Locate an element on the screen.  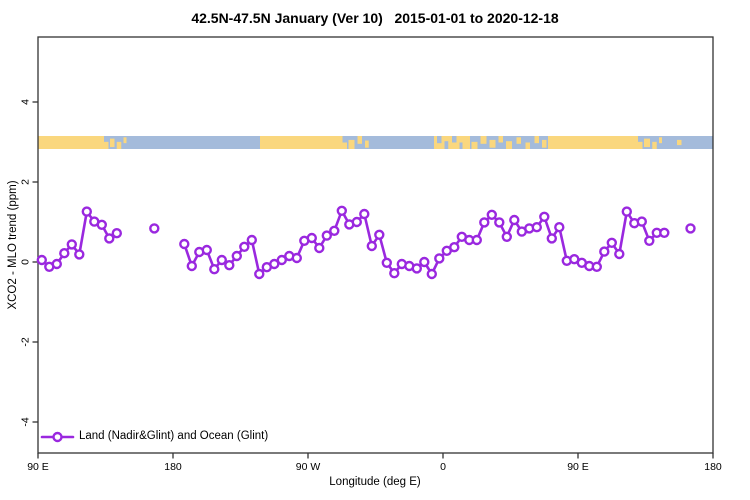
map-strip-segment-ocean is located at coordinates (184, 142).